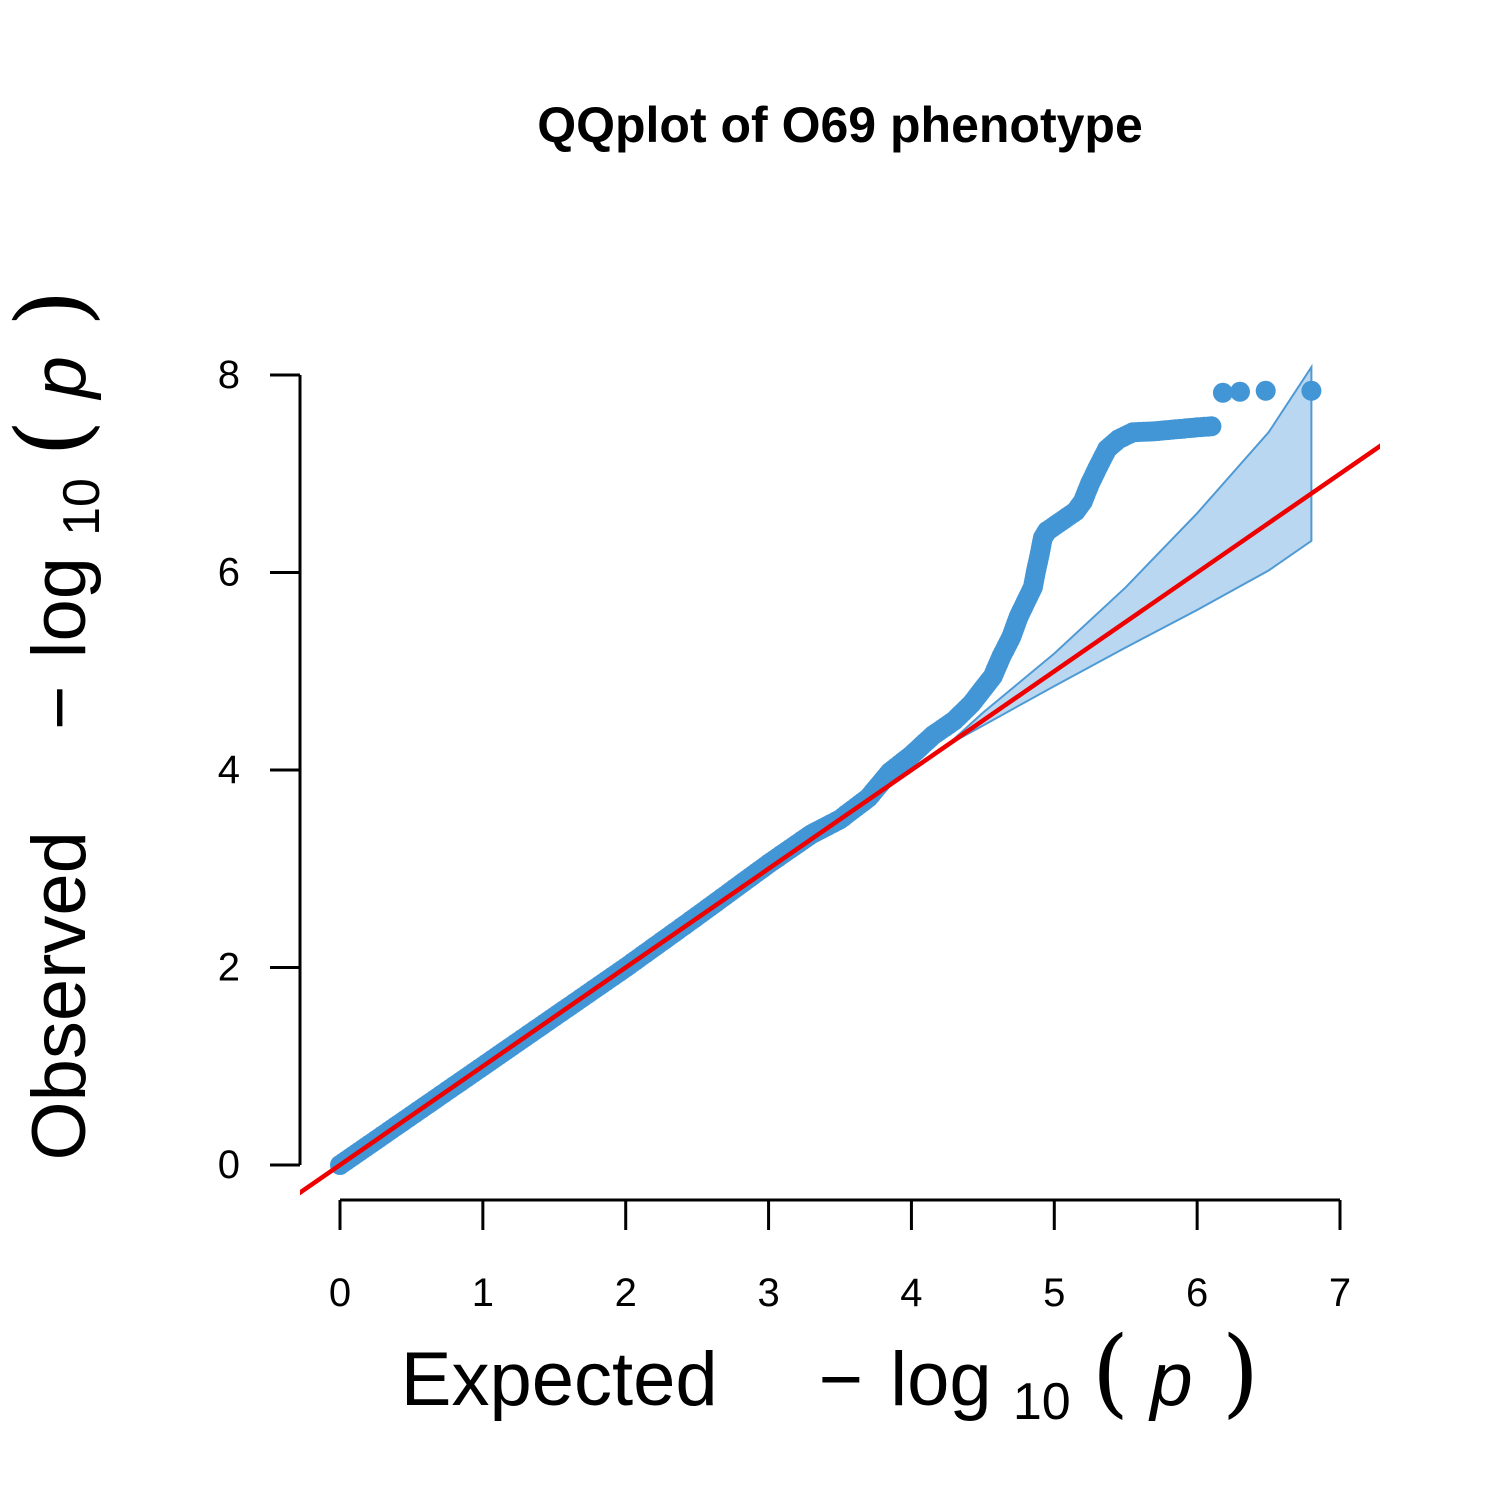 The image size is (1500, 1500). I want to click on y-axis-label-main: Observed, so click(59, 996).